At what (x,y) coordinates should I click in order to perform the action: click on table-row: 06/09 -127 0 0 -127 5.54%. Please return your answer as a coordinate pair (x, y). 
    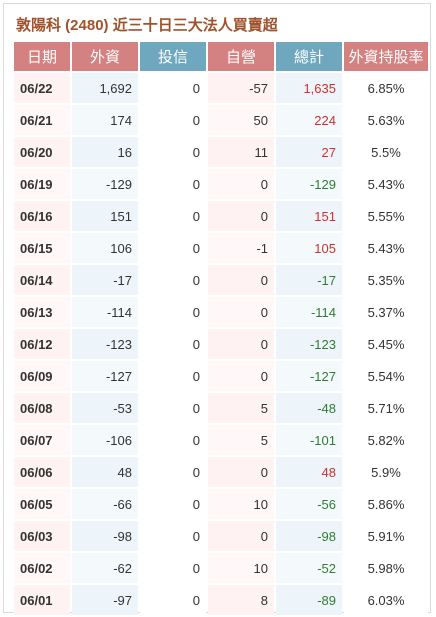
    Looking at the image, I should click on (221, 376).